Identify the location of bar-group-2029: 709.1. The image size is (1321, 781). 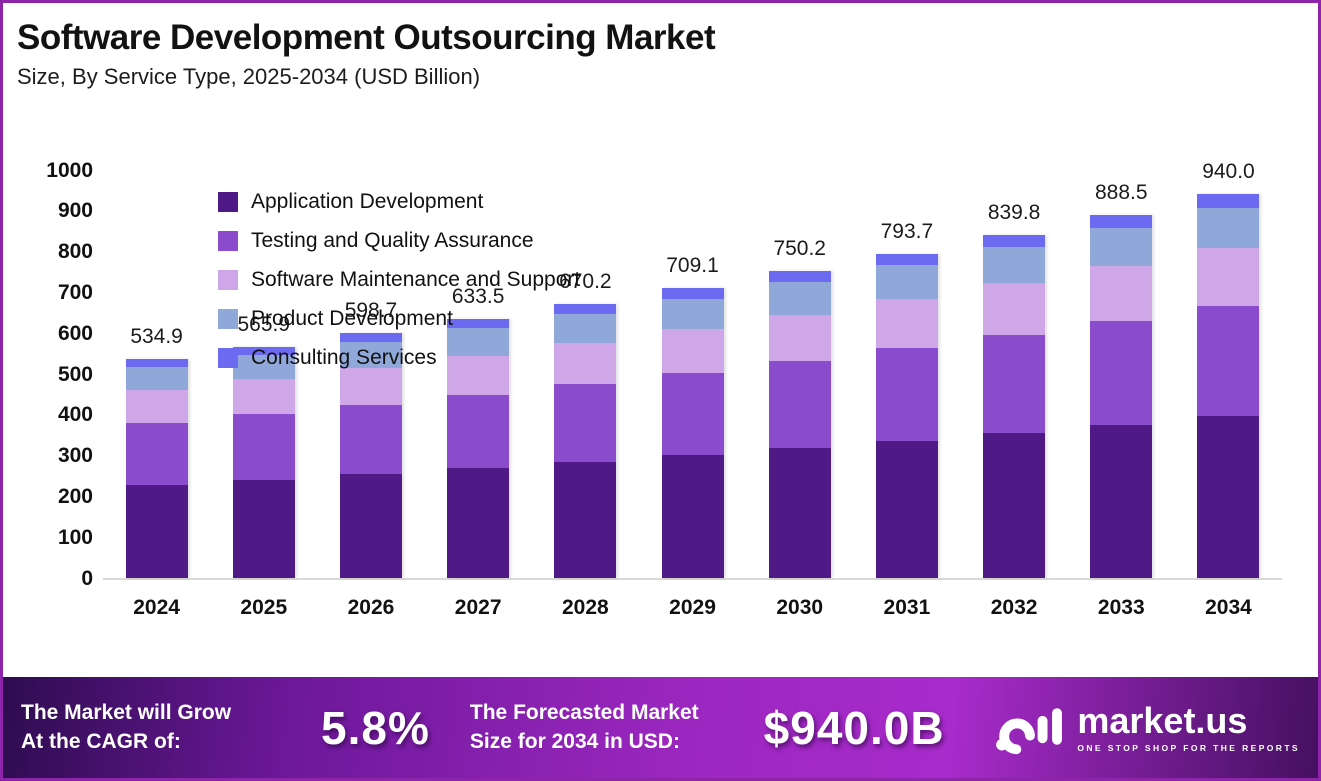
(692, 375).